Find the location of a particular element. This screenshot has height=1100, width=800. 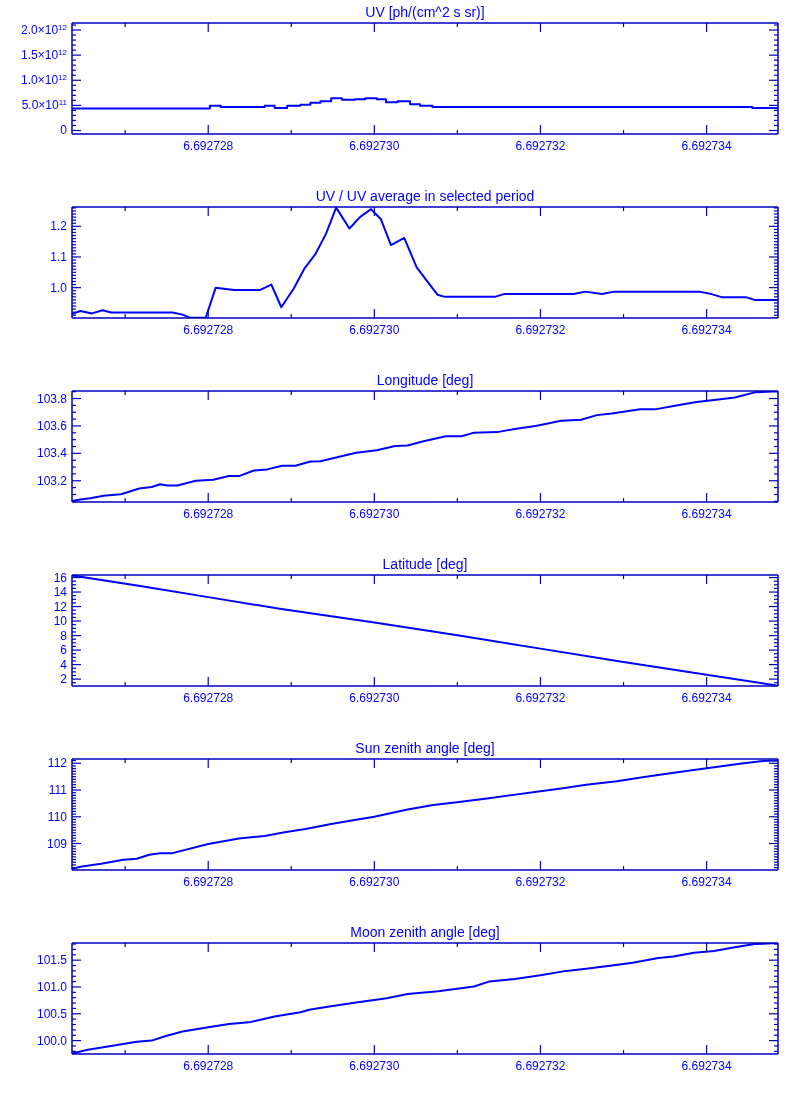

y-tick-label: 2 is located at coordinates (64, 679).